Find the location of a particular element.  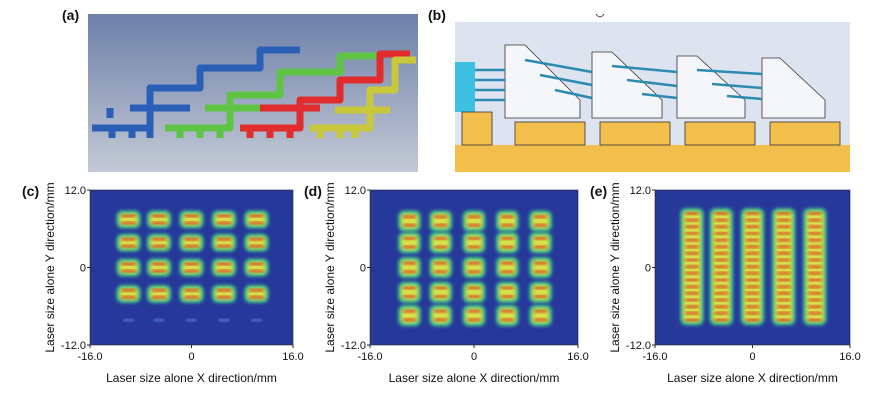

y-tick-label: -12.0 is located at coordinates (638, 346).